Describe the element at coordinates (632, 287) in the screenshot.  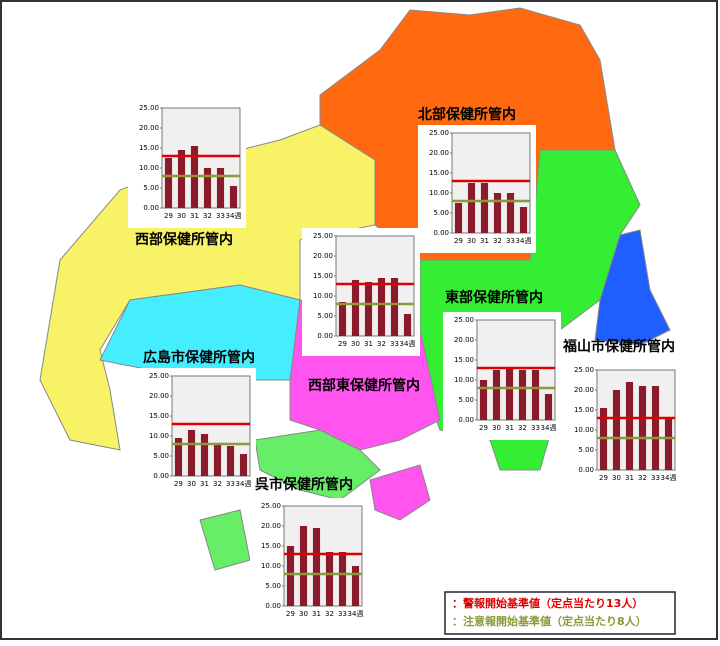
I see `region-fukuyama` at that location.